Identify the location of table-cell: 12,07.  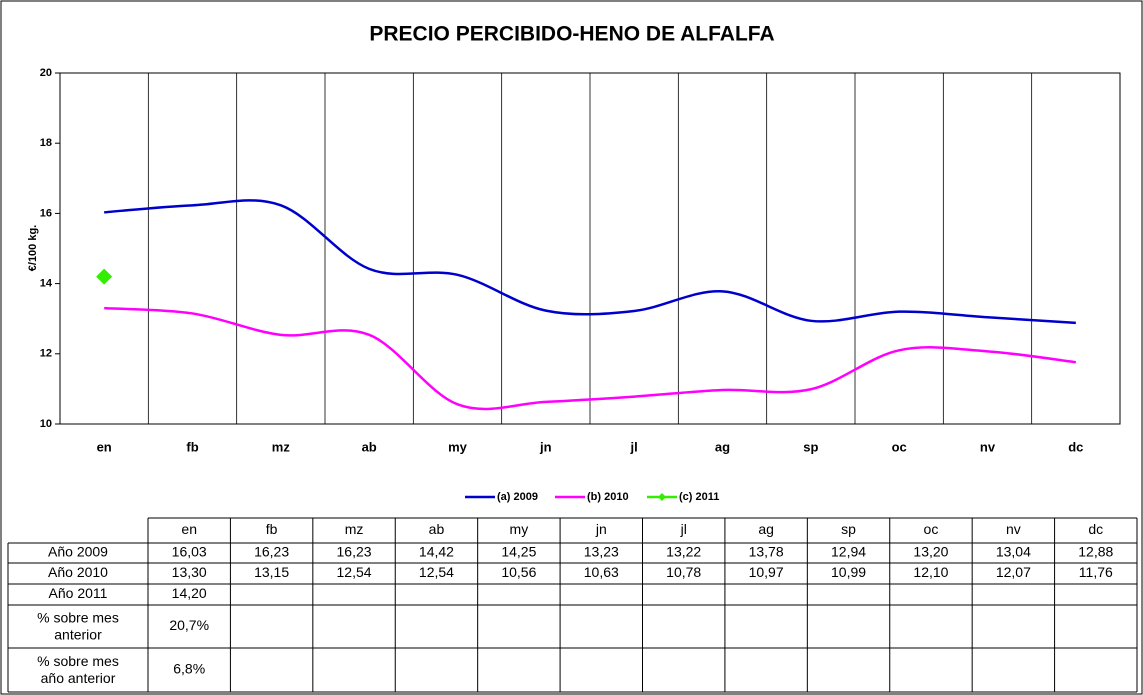
(1013, 572).